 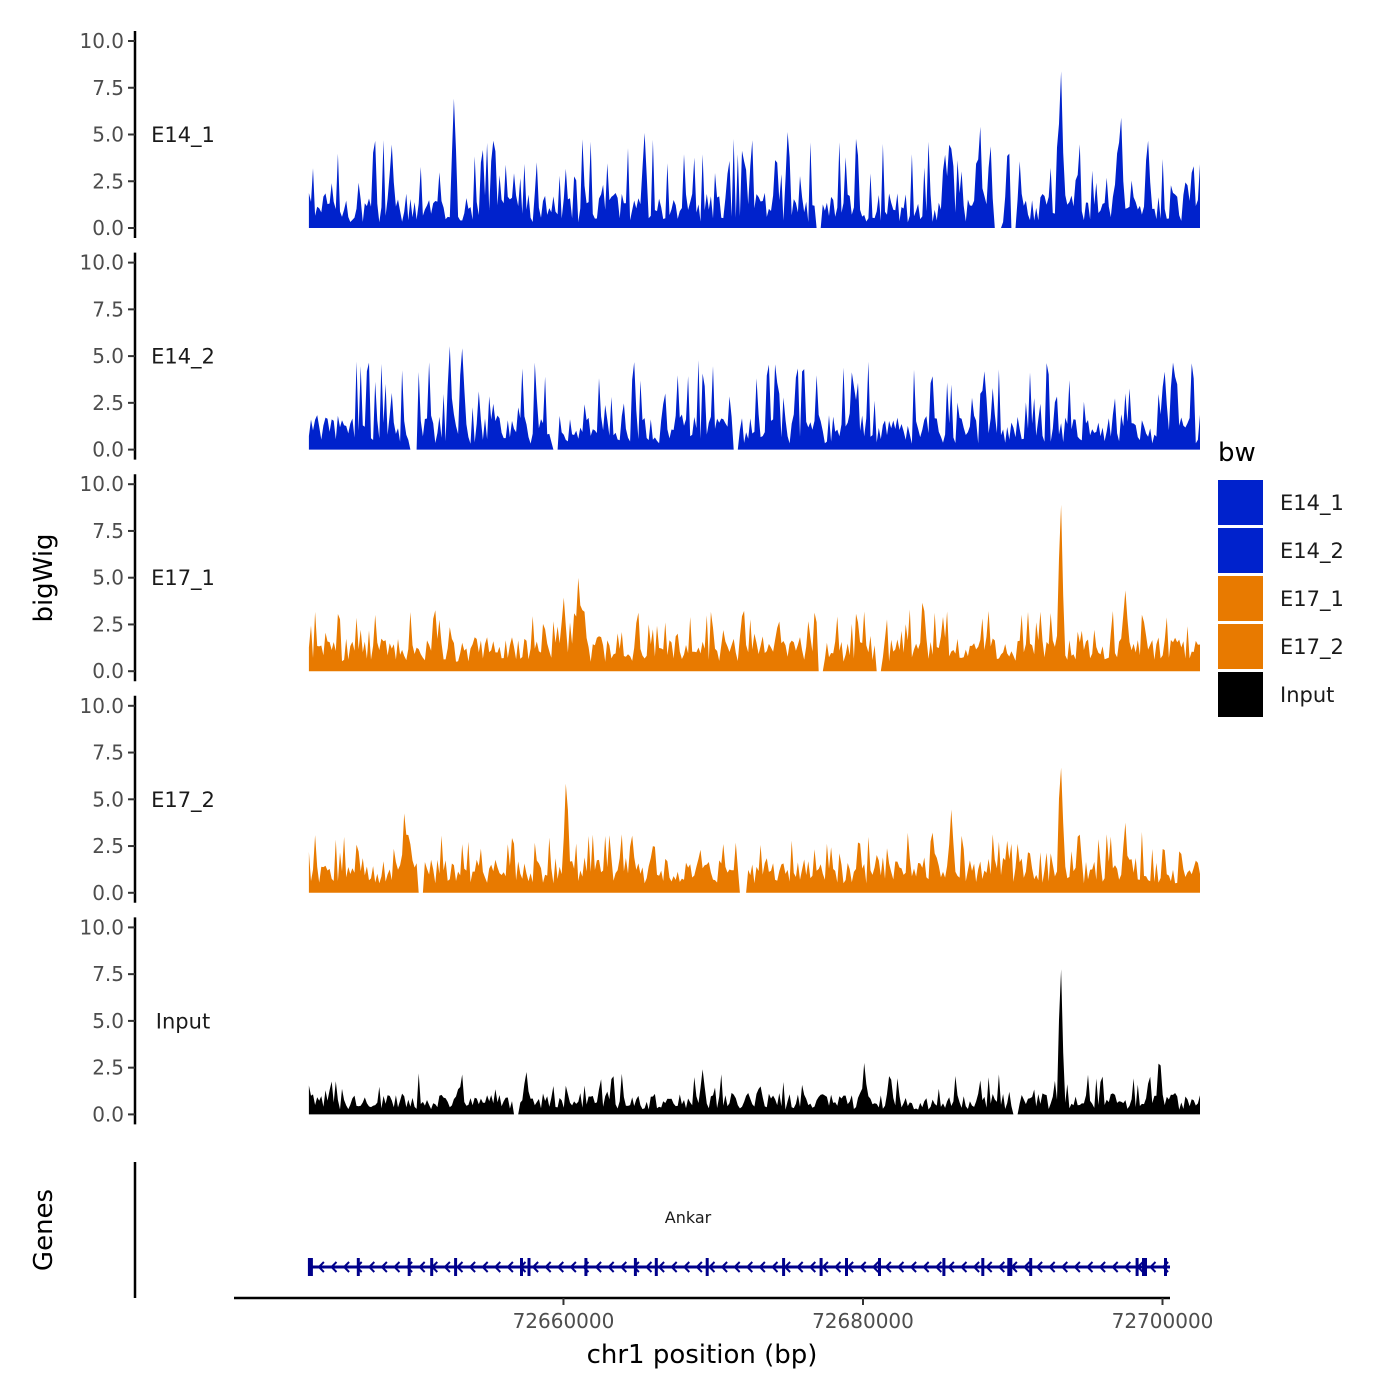 I want to click on gene-label-ankar: Ankar, so click(x=688, y=1217).